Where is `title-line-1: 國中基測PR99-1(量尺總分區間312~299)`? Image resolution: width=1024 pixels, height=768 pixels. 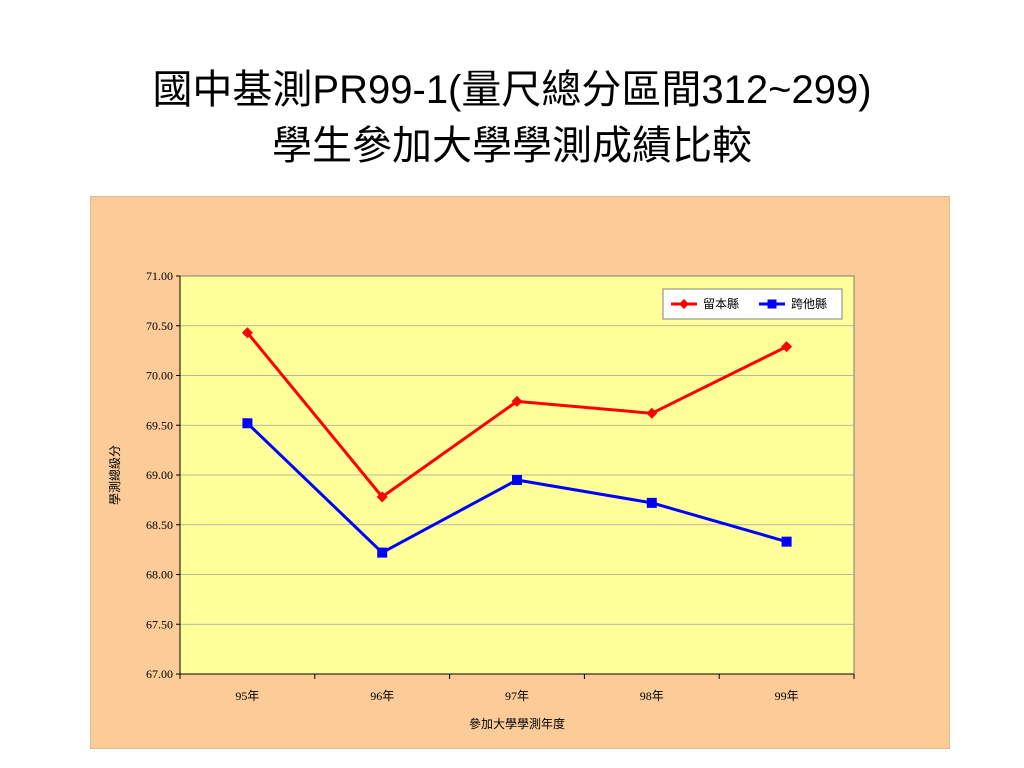
title-line-1: 國中基測PR99-1(量尺總分區間312~299) is located at coordinates (512, 90).